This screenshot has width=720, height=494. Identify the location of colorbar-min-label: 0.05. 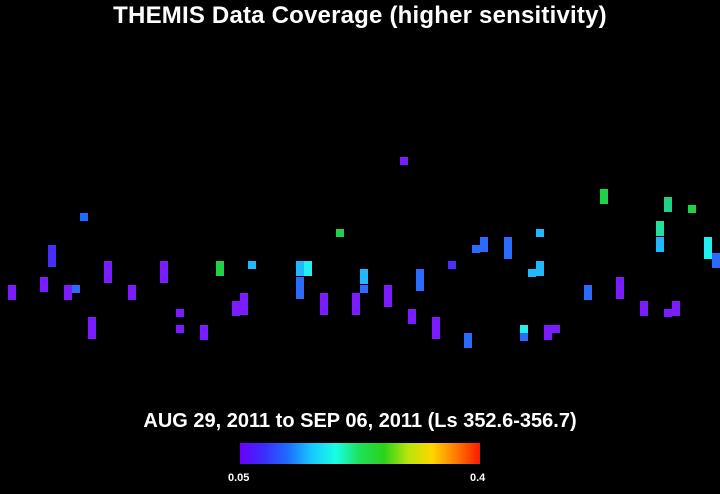
(239, 478).